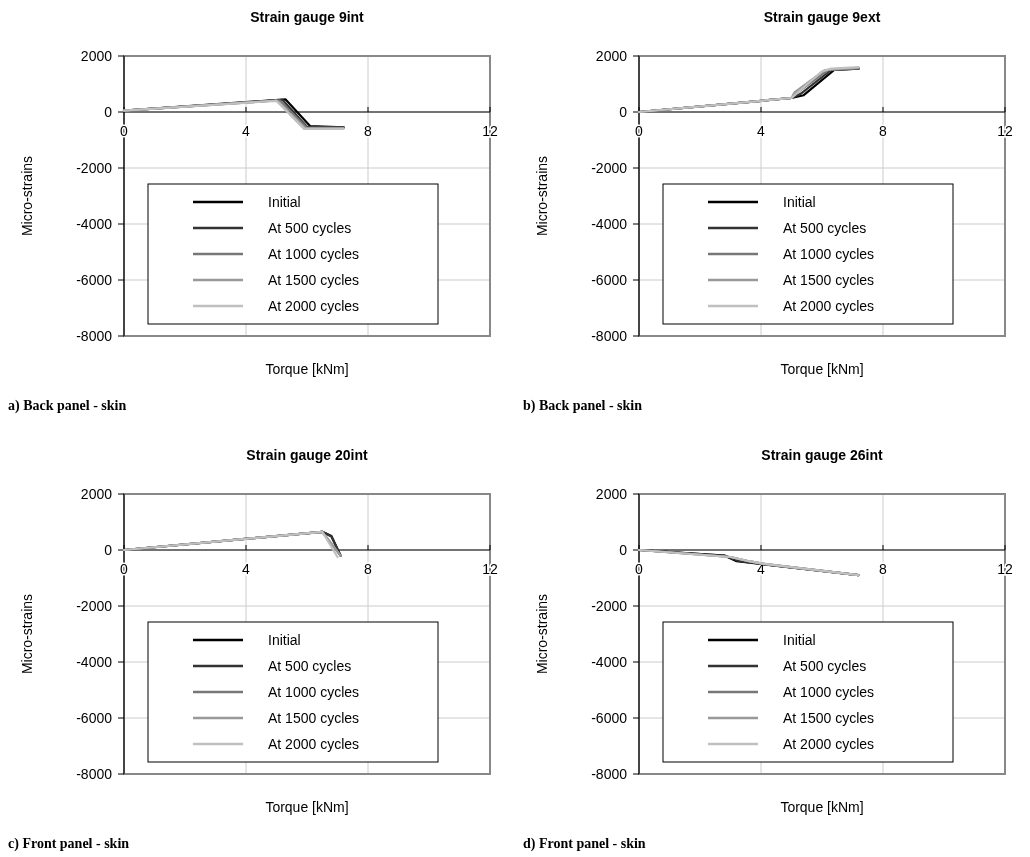  Describe the element at coordinates (67, 406) in the screenshot. I see `text: a) Back panel - skin` at that location.